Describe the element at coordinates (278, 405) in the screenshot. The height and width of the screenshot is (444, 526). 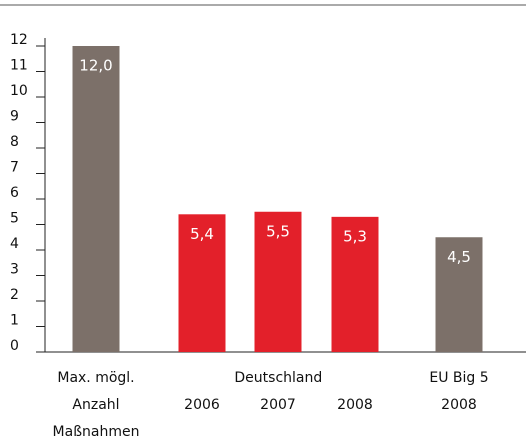
I see `x-tick-label: 2007` at that location.